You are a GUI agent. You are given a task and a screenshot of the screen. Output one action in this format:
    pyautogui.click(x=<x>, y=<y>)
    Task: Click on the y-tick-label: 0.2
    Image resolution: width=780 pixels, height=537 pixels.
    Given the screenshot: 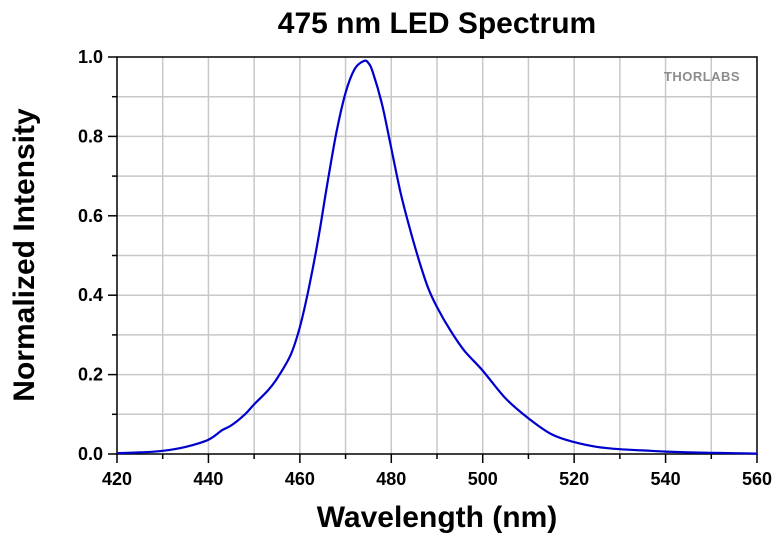 What is the action you would take?
    pyautogui.click(x=90, y=375)
    